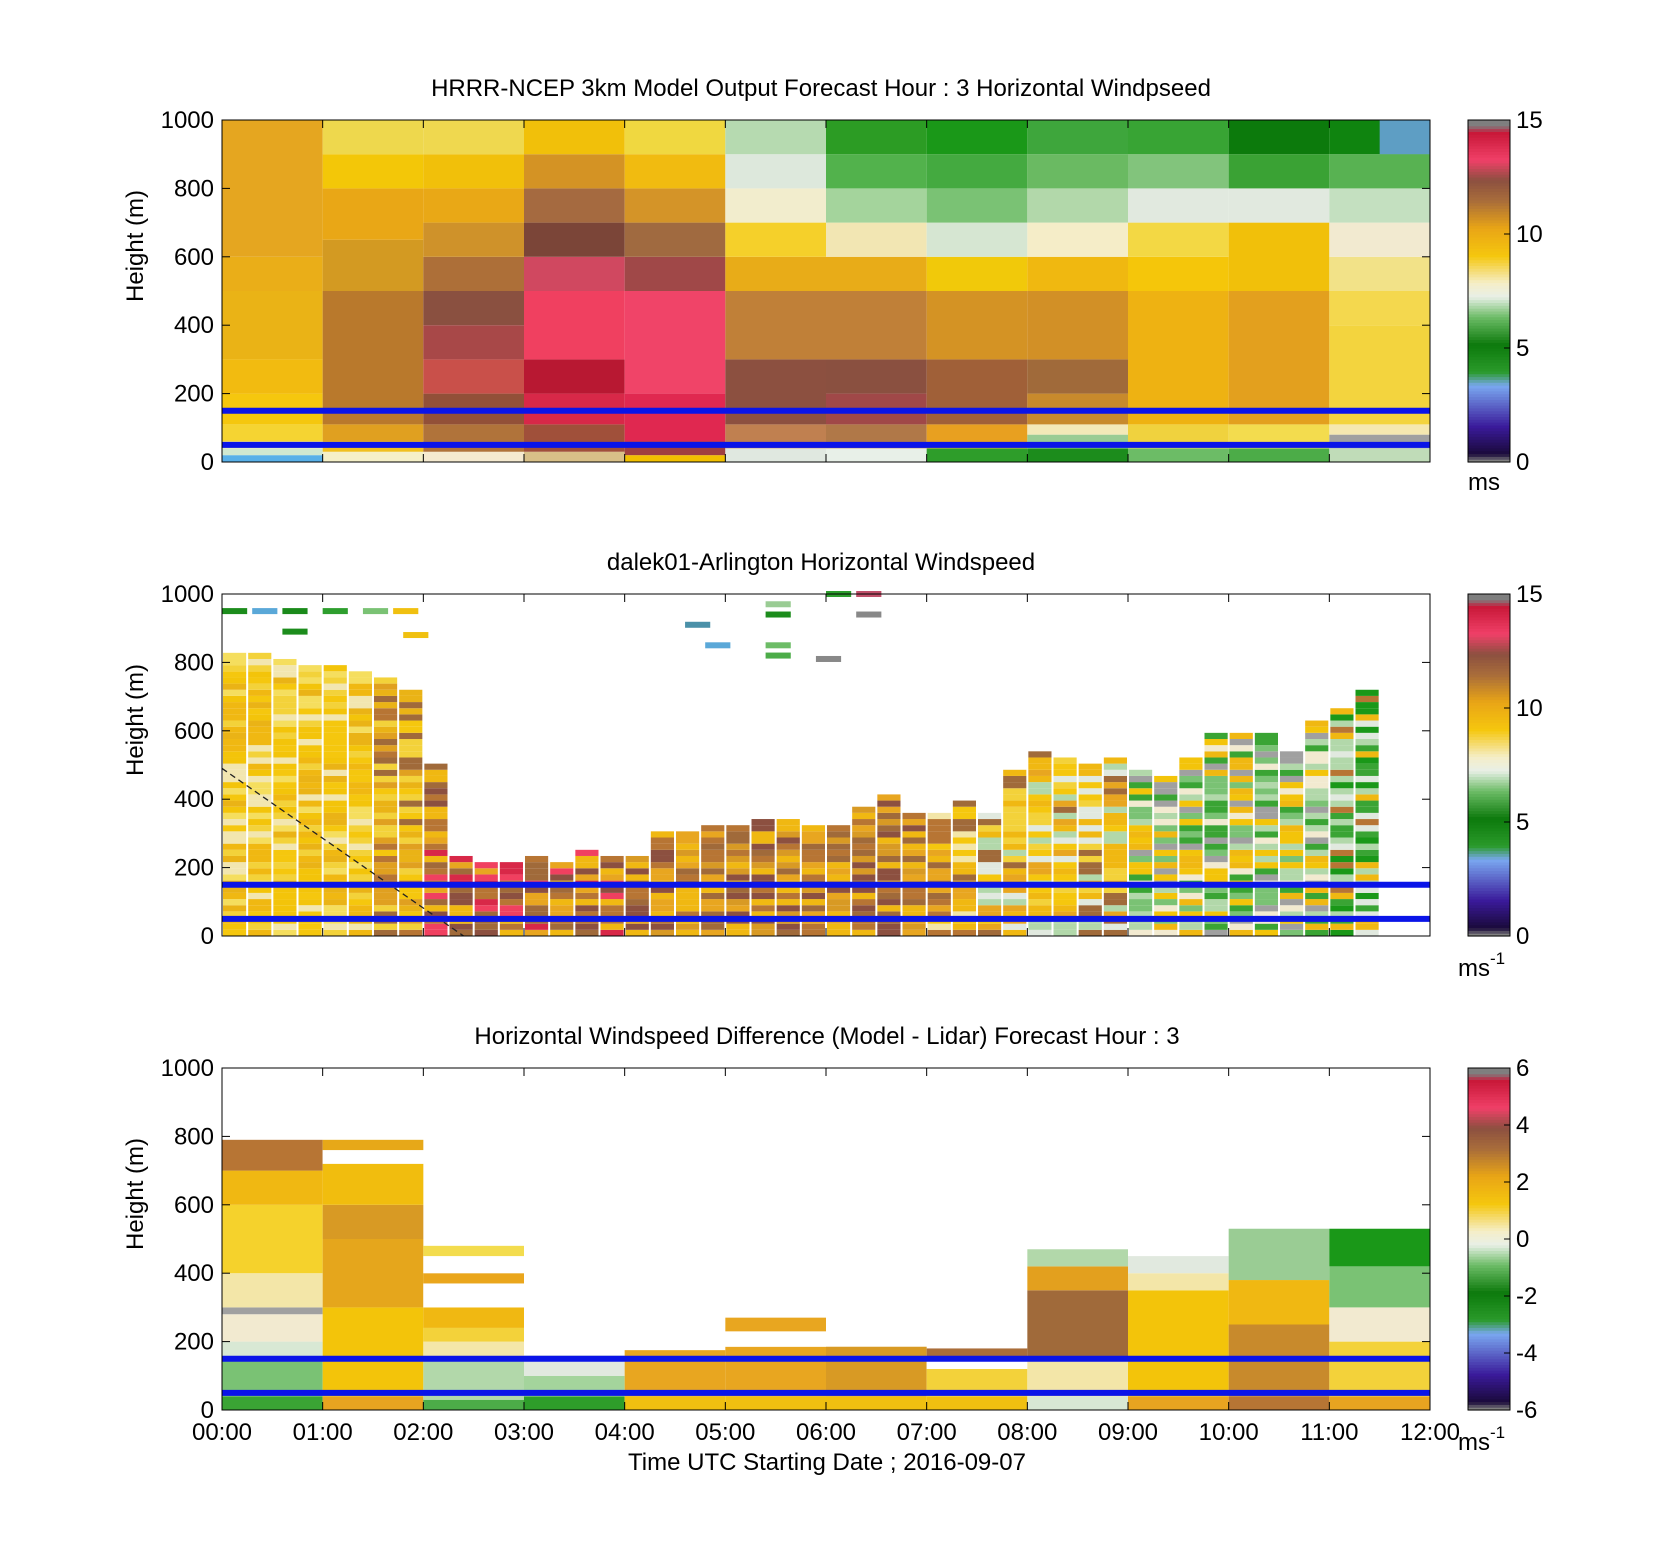  I want to click on colorbar-tick-label: -6, so click(1526, 1410).